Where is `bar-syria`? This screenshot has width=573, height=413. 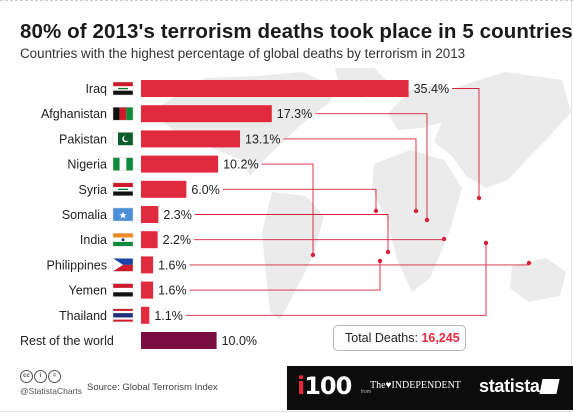 bar-syria is located at coordinates (164, 189).